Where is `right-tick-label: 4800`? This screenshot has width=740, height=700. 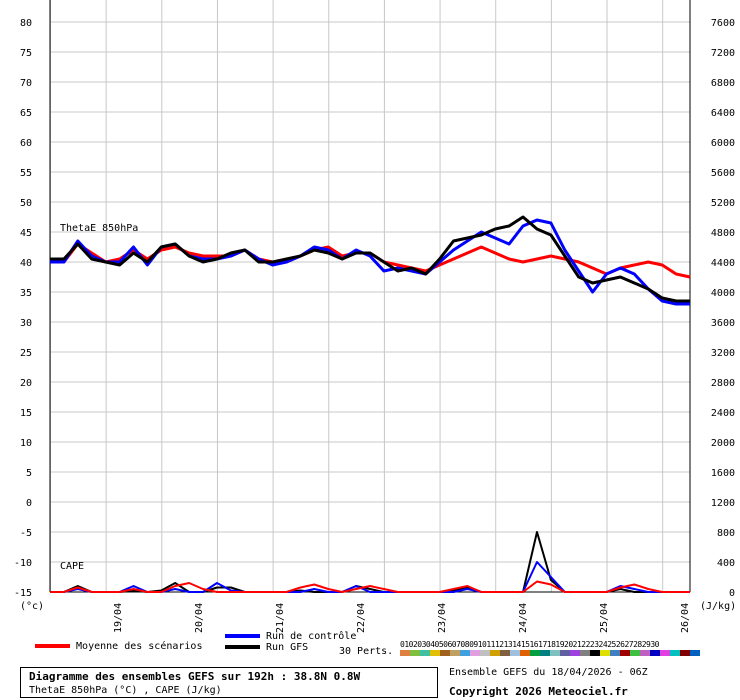 right-tick-label: 4800 is located at coordinates (723, 233).